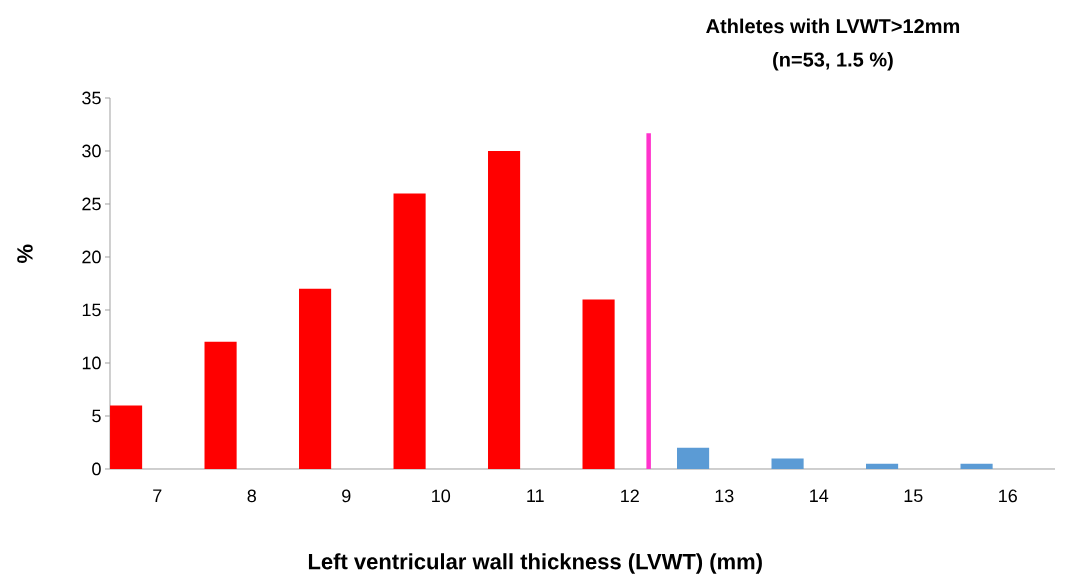 Image resolution: width=1065 pixels, height=586 pixels. Describe the element at coordinates (251, 496) in the screenshot. I see `x-tick-label: 8` at that location.